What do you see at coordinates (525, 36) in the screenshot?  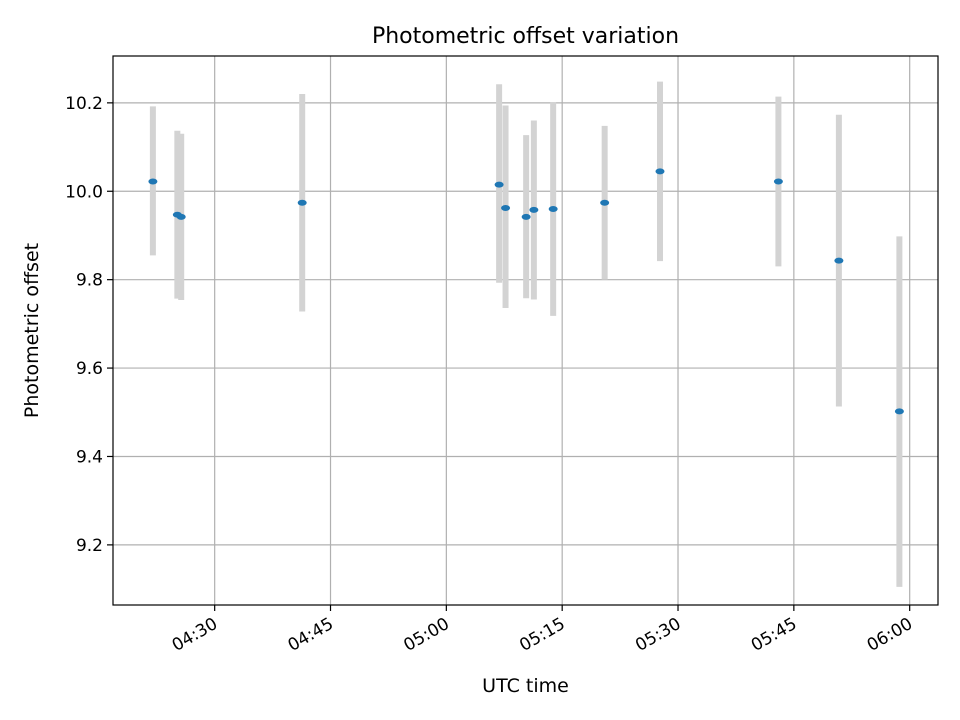 I see `chart-title: Photometric offset variation` at bounding box center [525, 36].